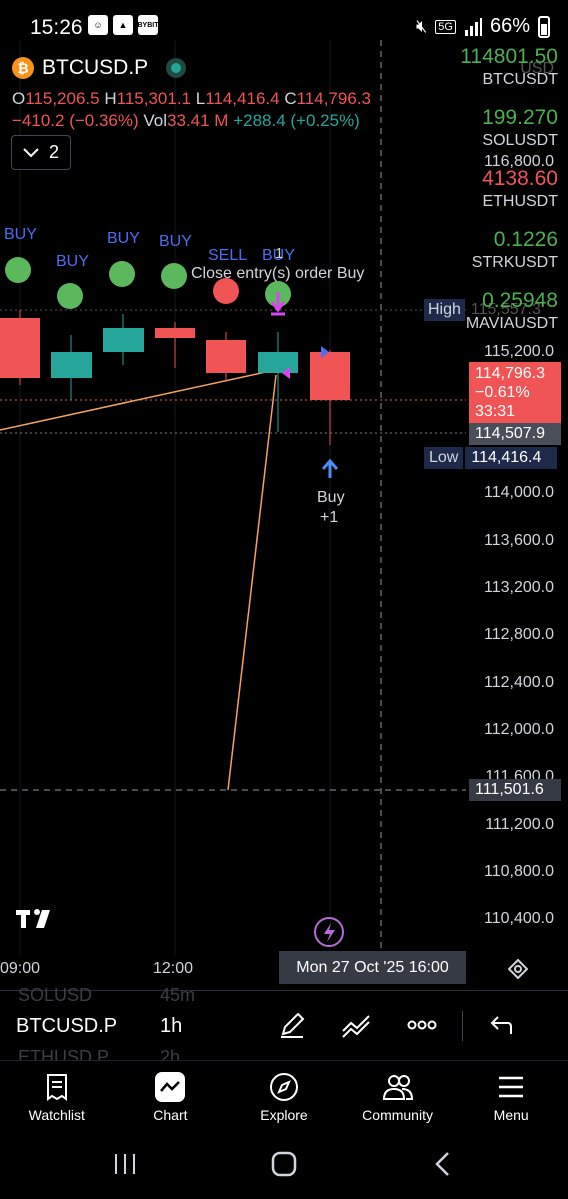 Image resolution: width=568 pixels, height=1199 pixels. I want to click on time-axis-label: 12:00, so click(173, 968).